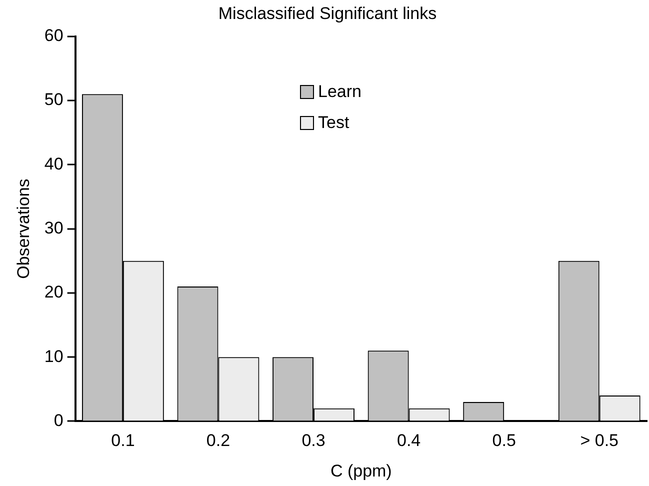  I want to click on y-tick-label: 0, so click(59, 420).